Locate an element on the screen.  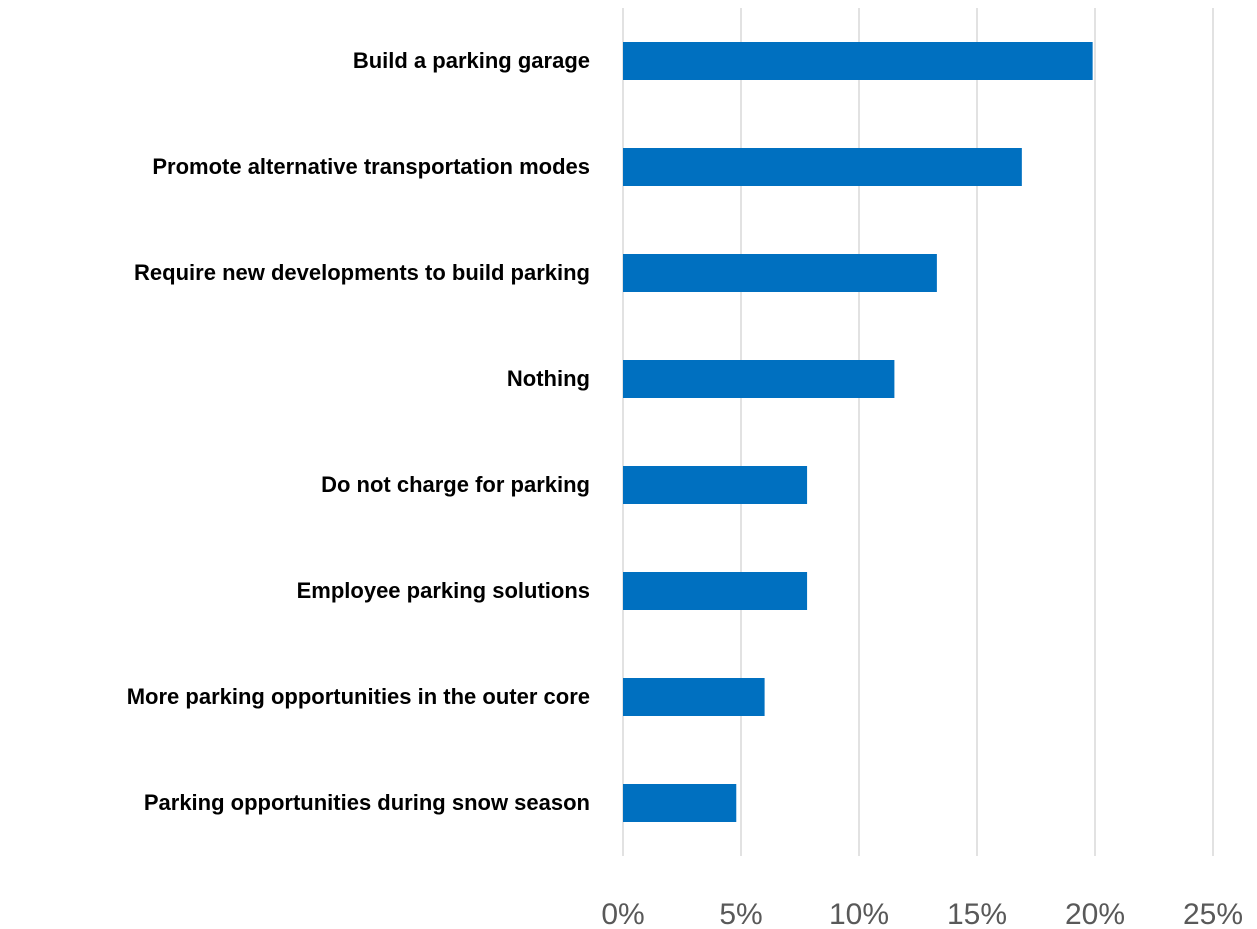
x-tick-label: 10% is located at coordinates (859, 913).